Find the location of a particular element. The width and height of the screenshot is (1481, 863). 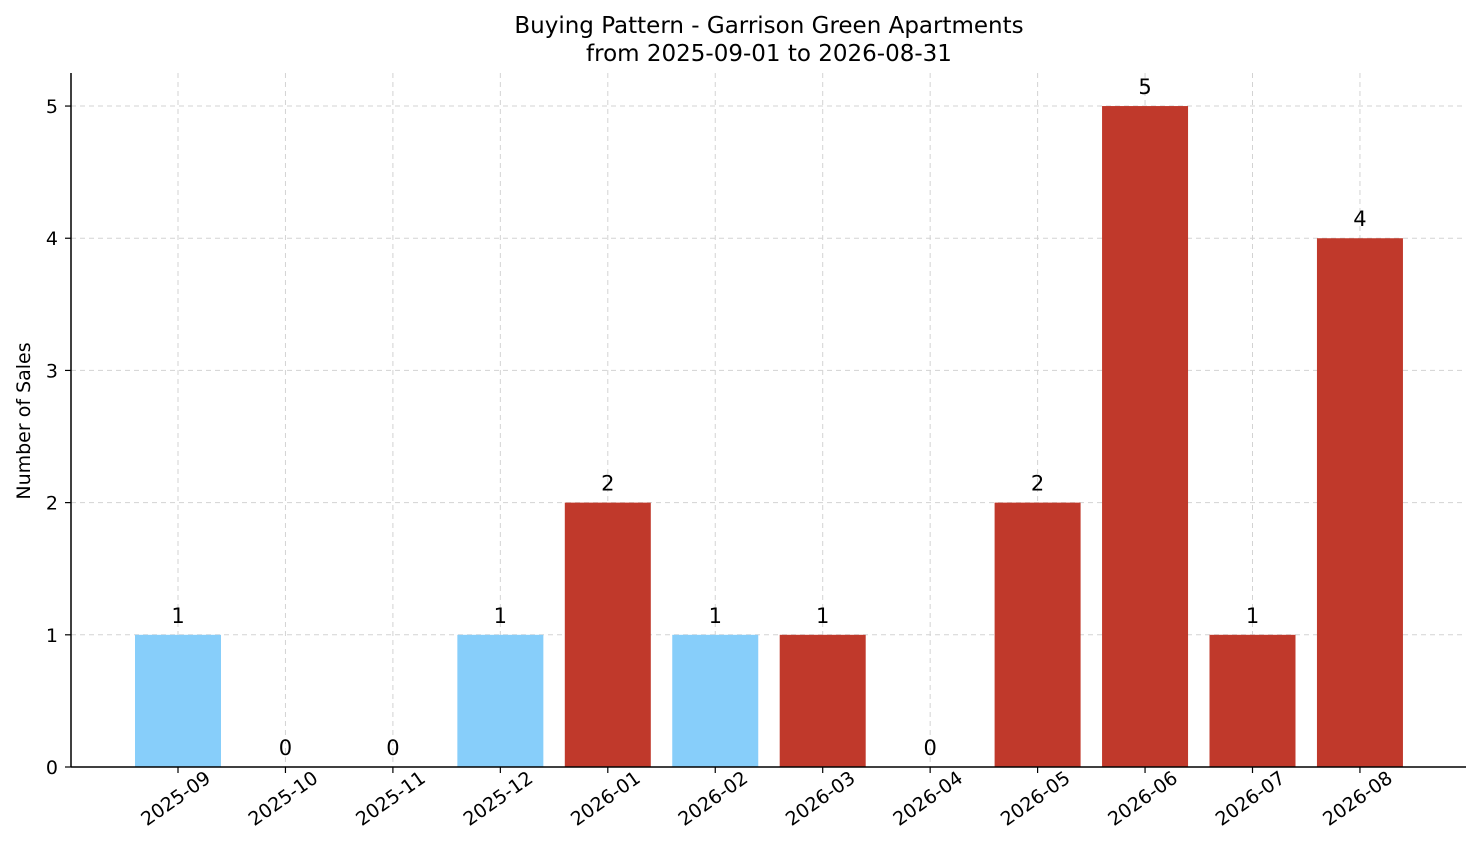

x-tick-label-2026-03: 2026-03 is located at coordinates (821, 799).